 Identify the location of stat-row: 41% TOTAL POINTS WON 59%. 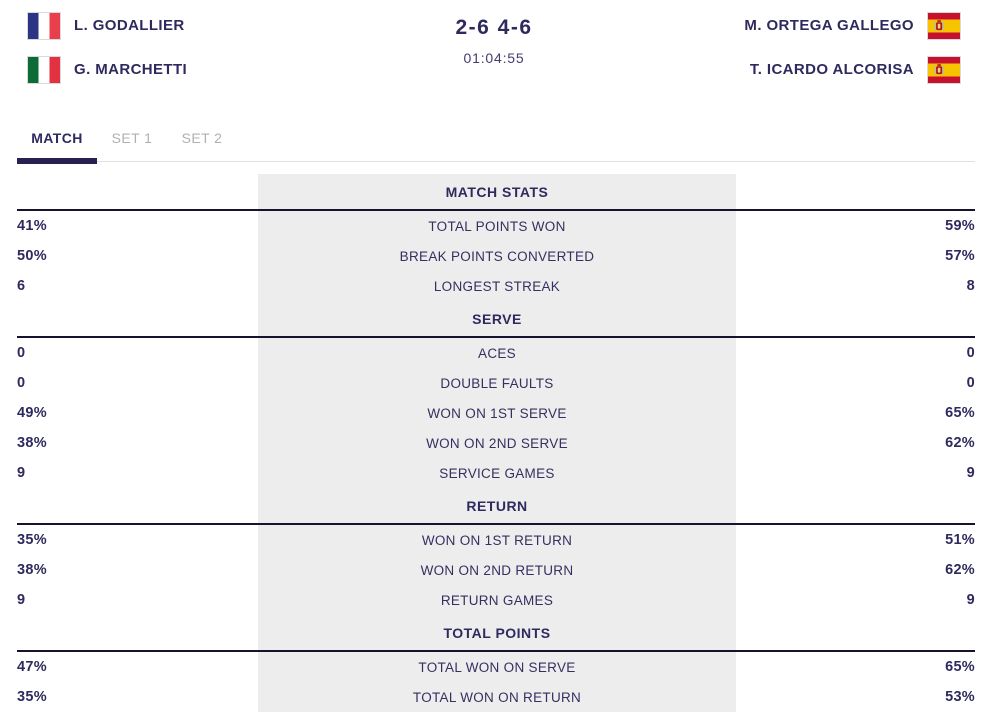
(496, 226).